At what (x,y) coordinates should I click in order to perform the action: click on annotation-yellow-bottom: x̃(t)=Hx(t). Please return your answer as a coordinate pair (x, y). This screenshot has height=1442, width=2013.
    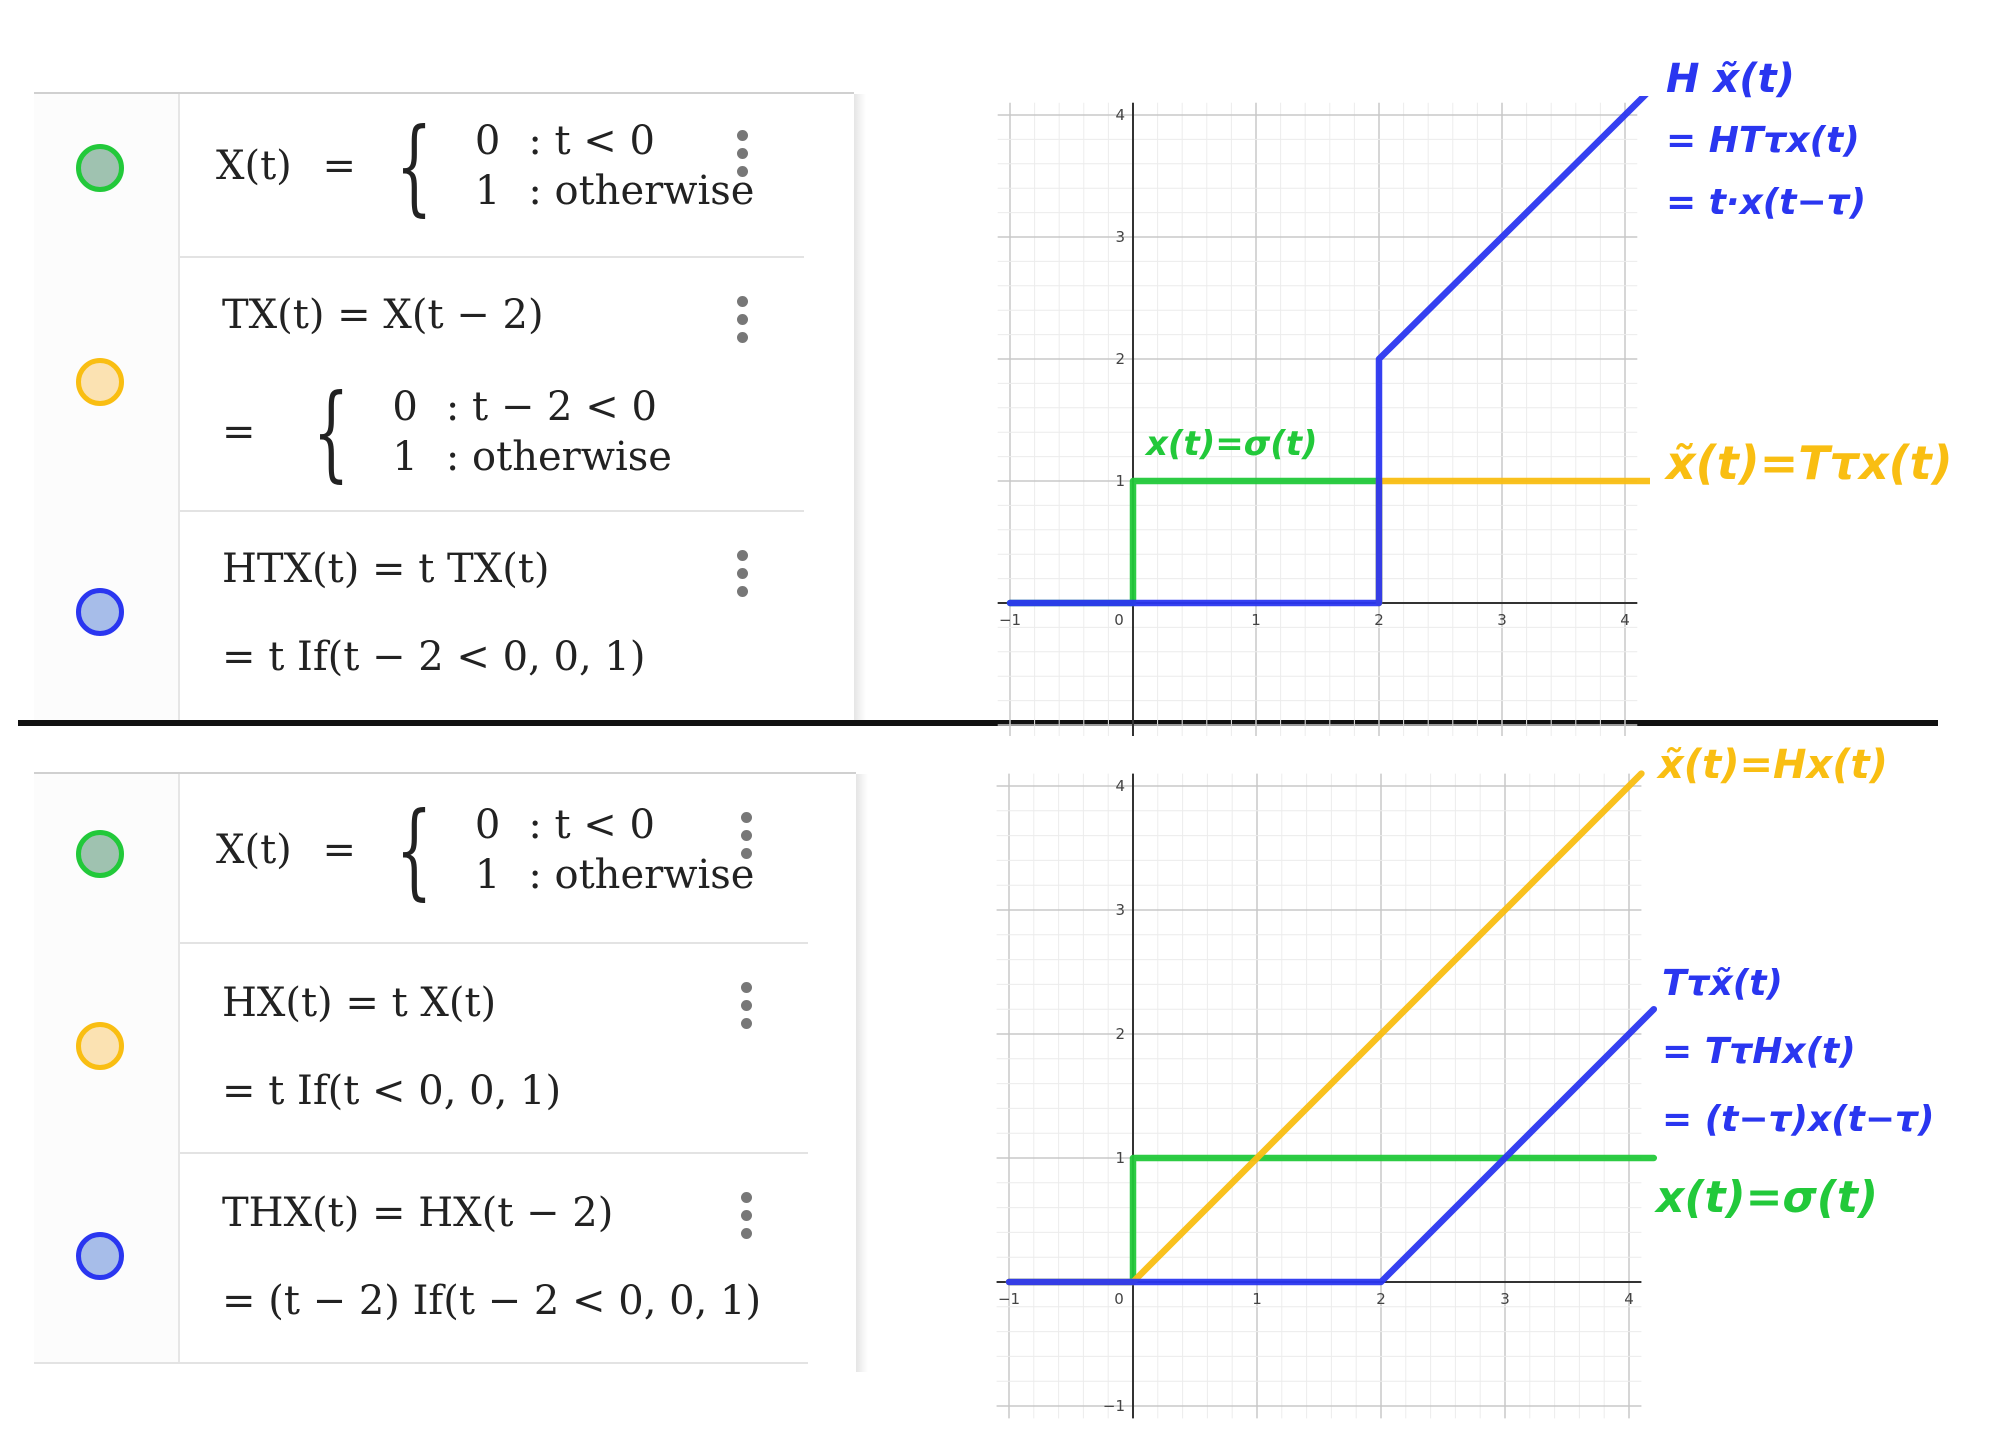
    Looking at the image, I should click on (1773, 765).